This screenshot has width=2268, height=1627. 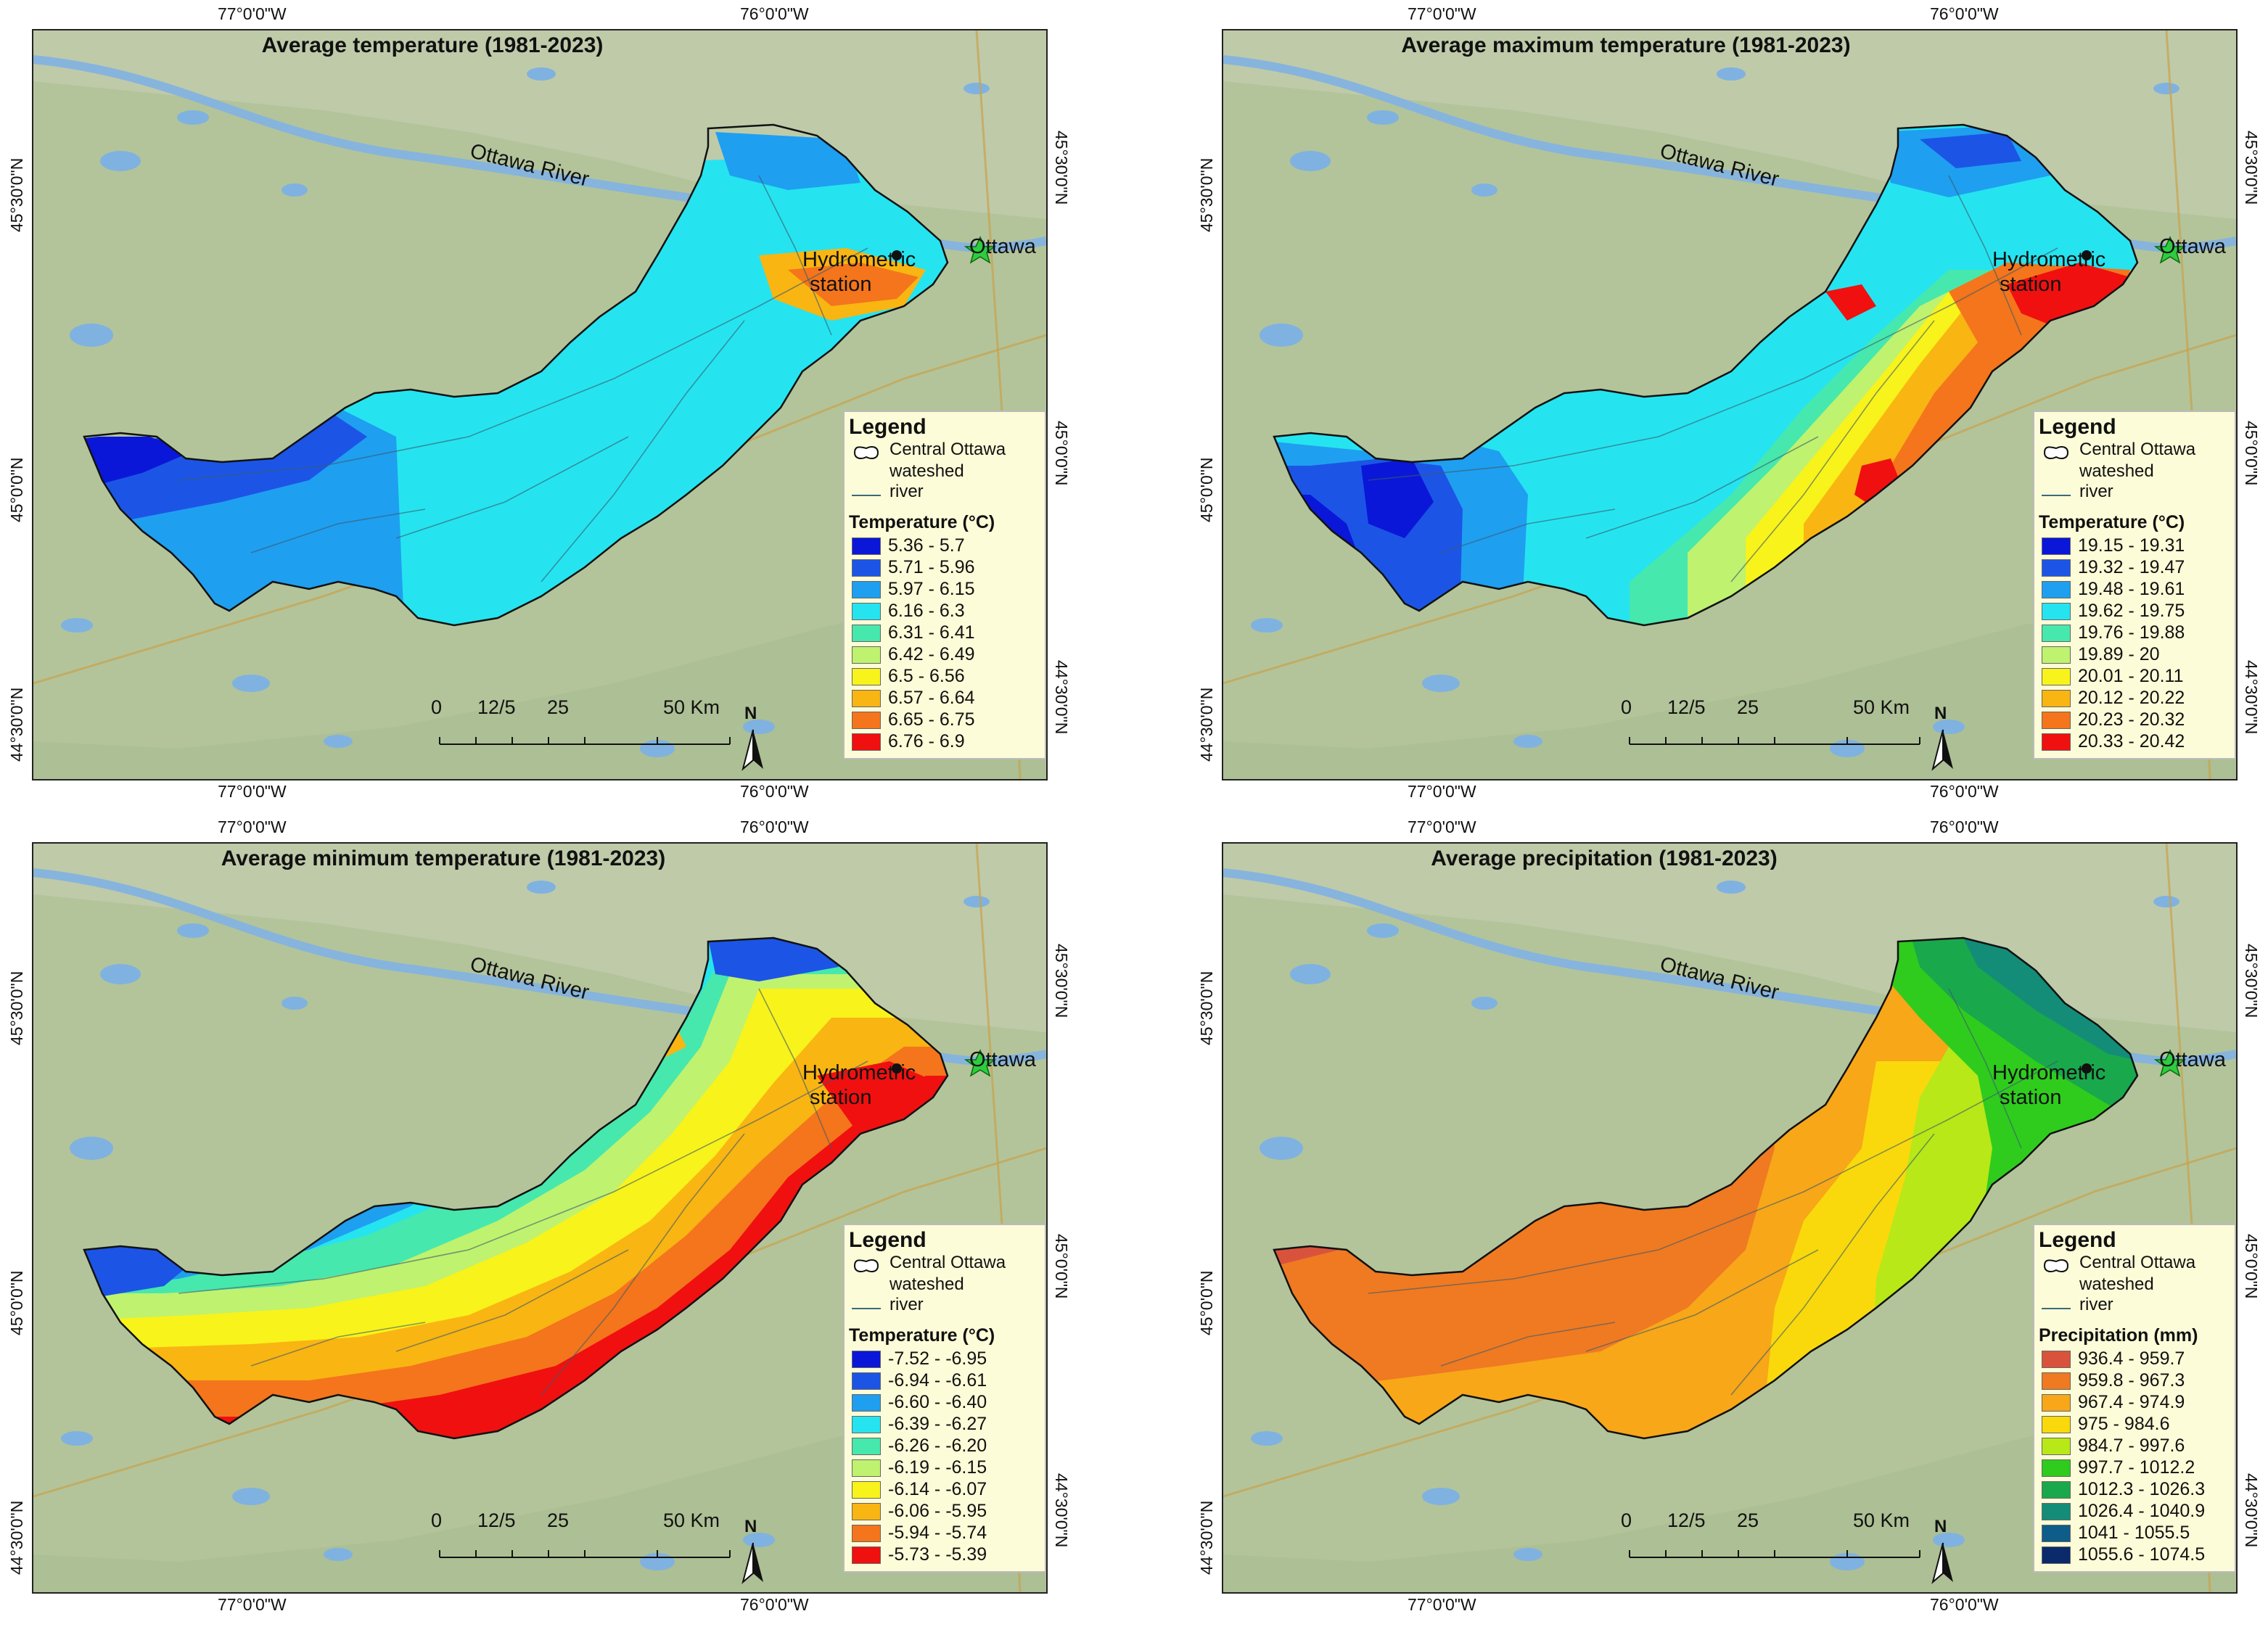 I want to click on legend-class-row: 19.32 - 19.47, so click(x=2134, y=567).